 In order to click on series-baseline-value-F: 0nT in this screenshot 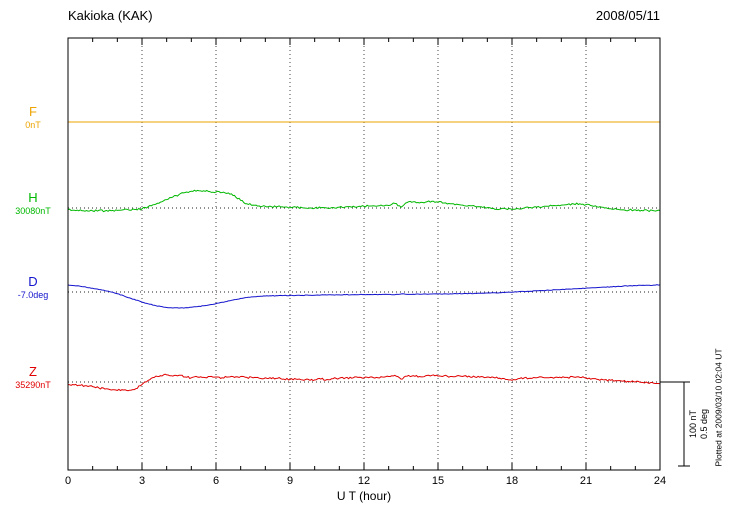, I will do `click(33, 125)`.